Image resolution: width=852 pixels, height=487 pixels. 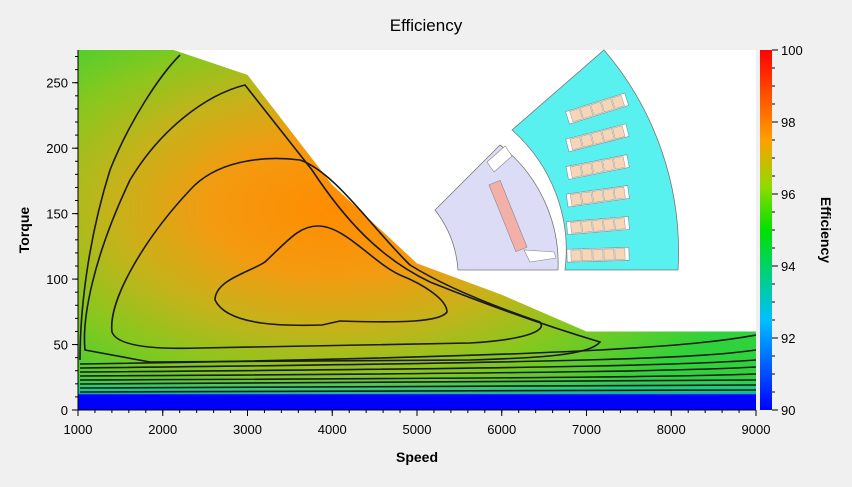 What do you see at coordinates (788, 194) in the screenshot?
I see `colorbar-tick-label: 96` at bounding box center [788, 194].